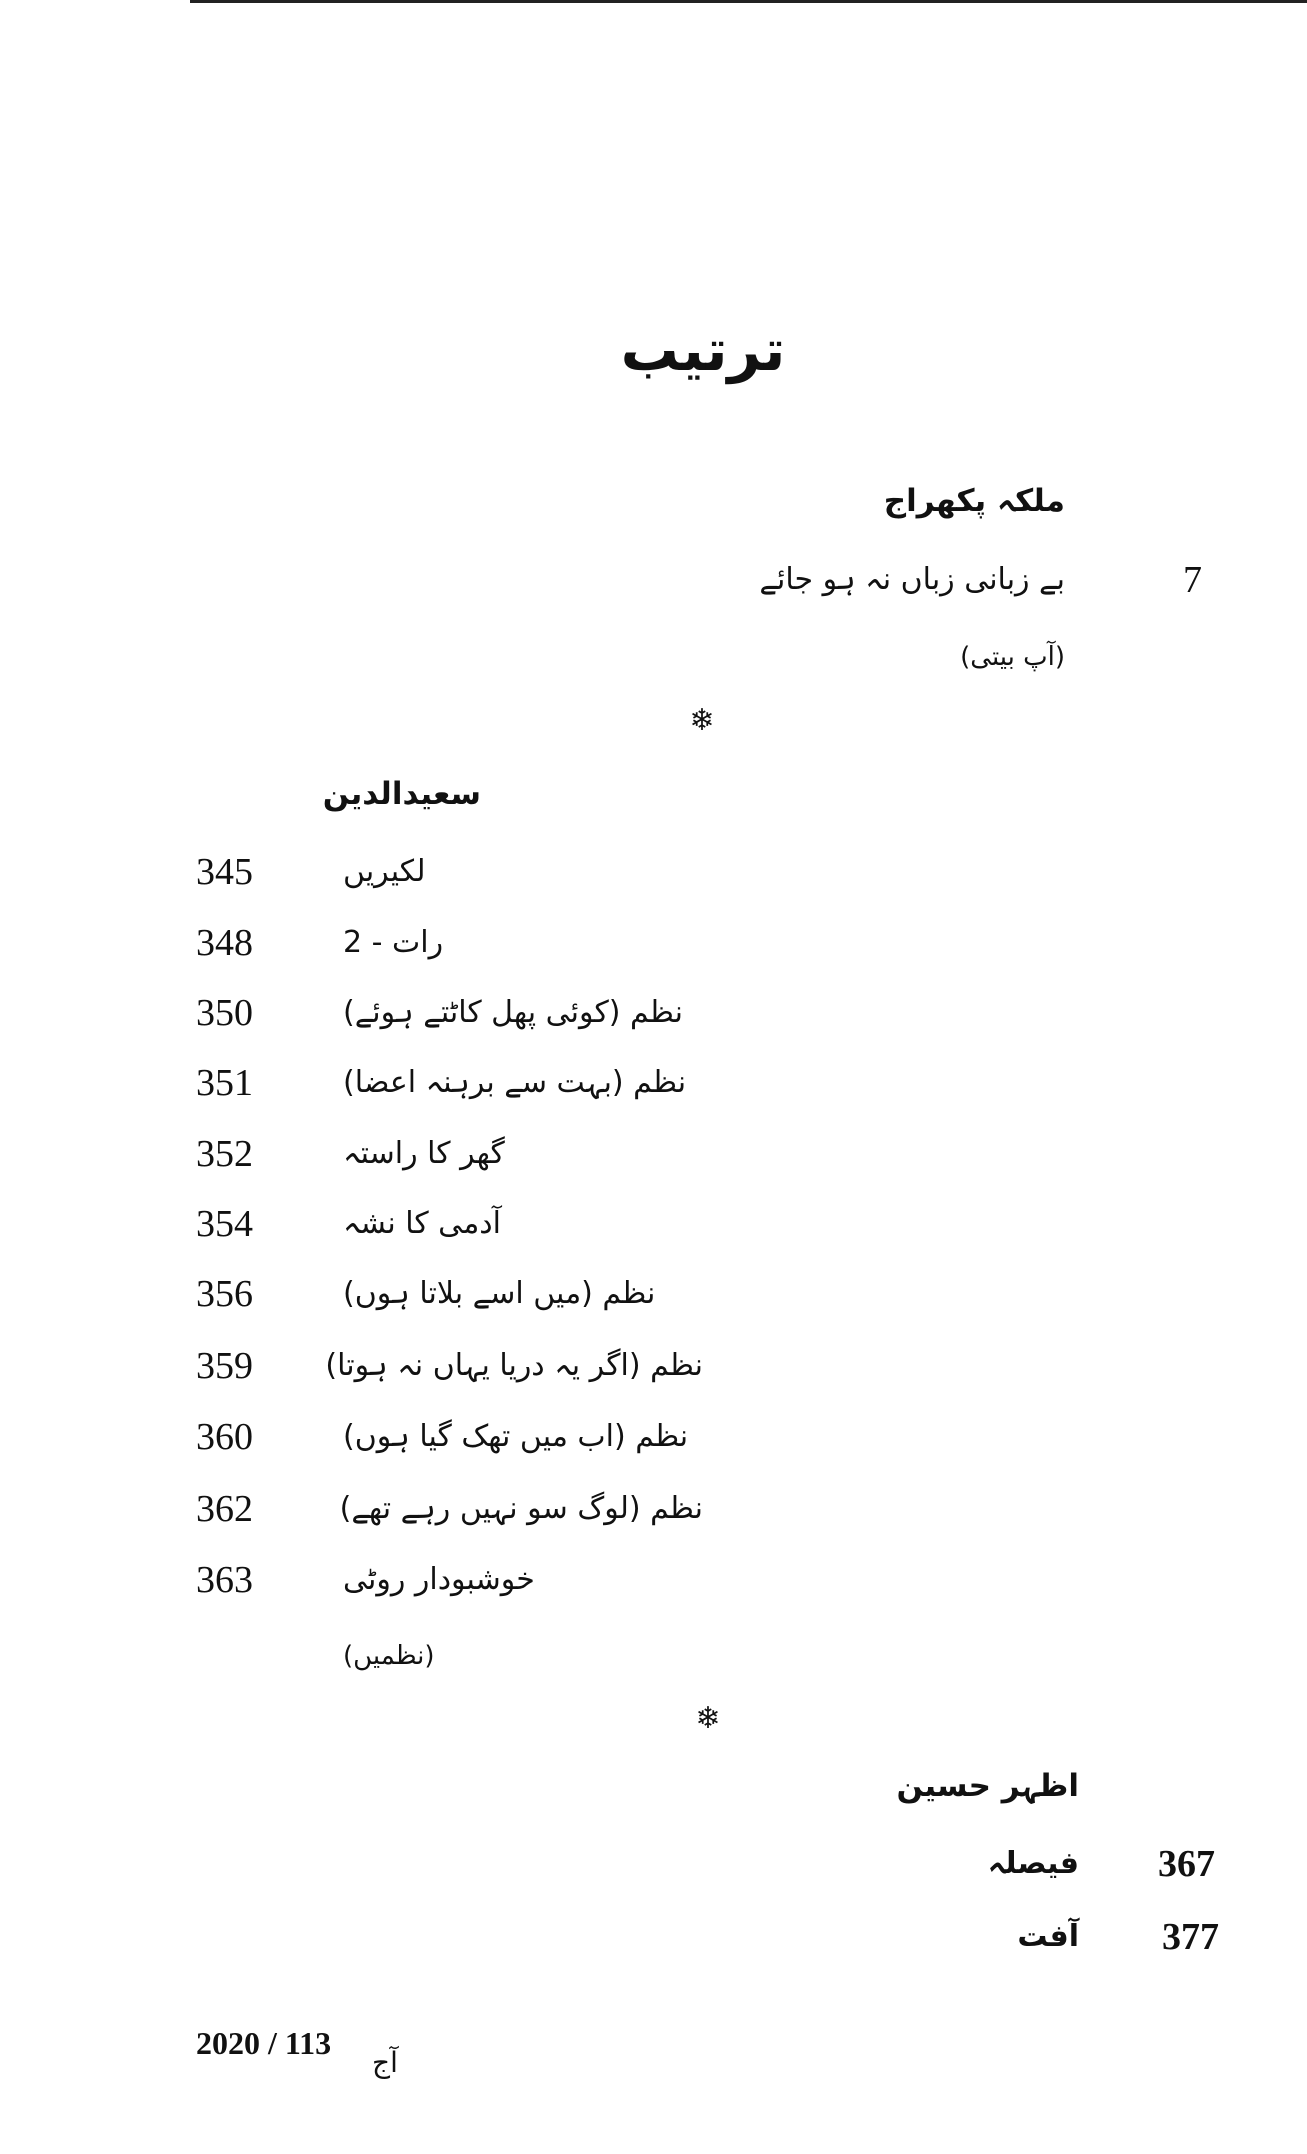 The width and height of the screenshot is (1307, 2154). I want to click on genre-label: (آپ بیتی), so click(1012, 657).